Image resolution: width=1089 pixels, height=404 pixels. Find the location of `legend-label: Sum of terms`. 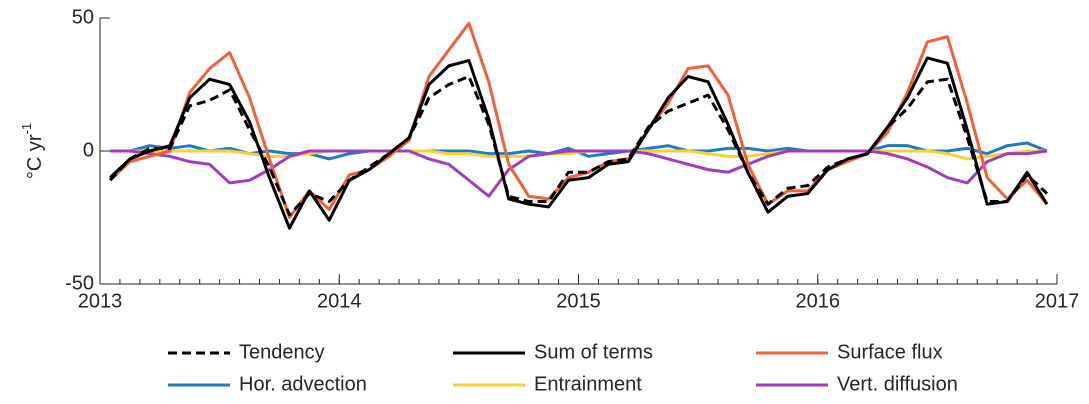

legend-label: Sum of terms is located at coordinates (593, 352).